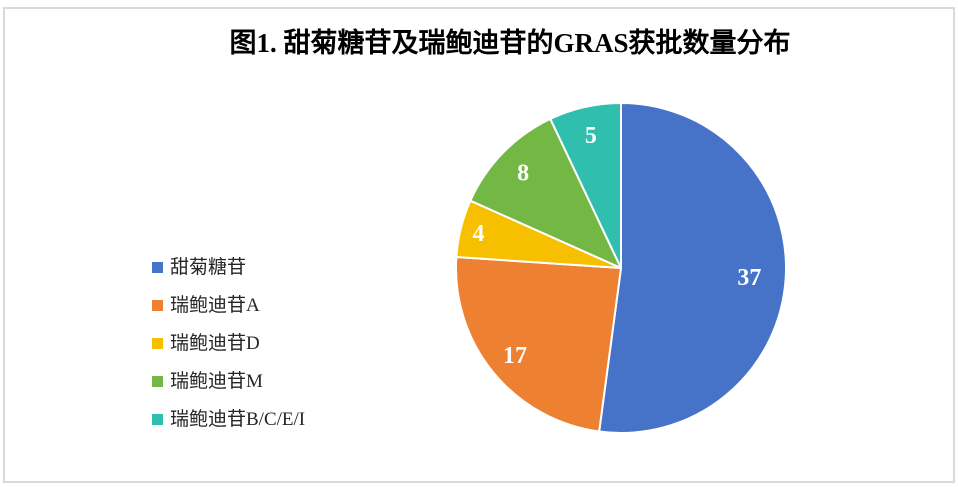  Describe the element at coordinates (523, 174) in the screenshot. I see `pie-slice-value: 8` at that location.